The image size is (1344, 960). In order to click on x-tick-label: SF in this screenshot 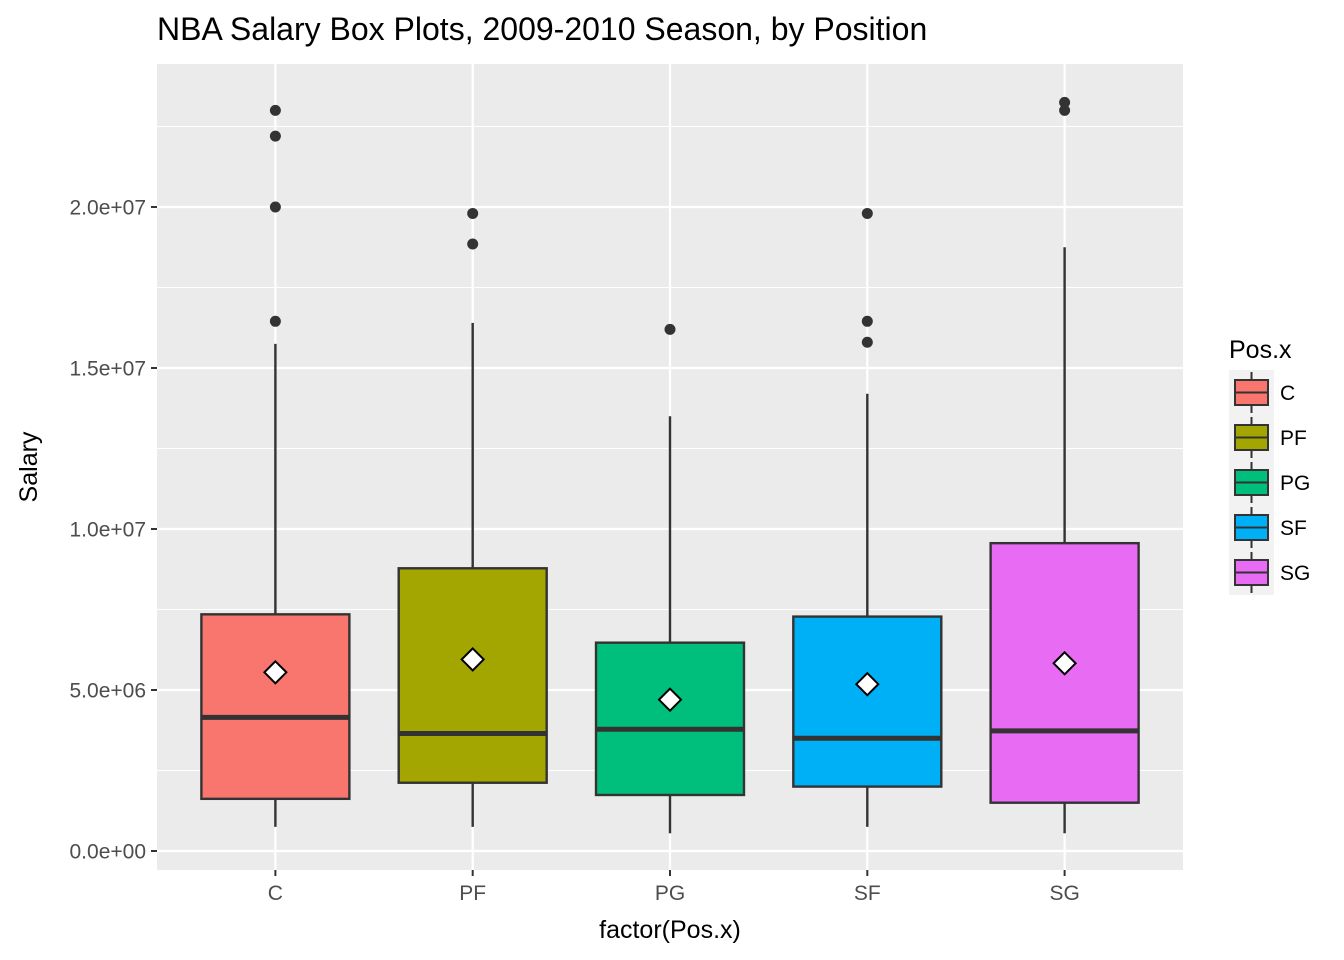, I will do `click(867, 893)`.